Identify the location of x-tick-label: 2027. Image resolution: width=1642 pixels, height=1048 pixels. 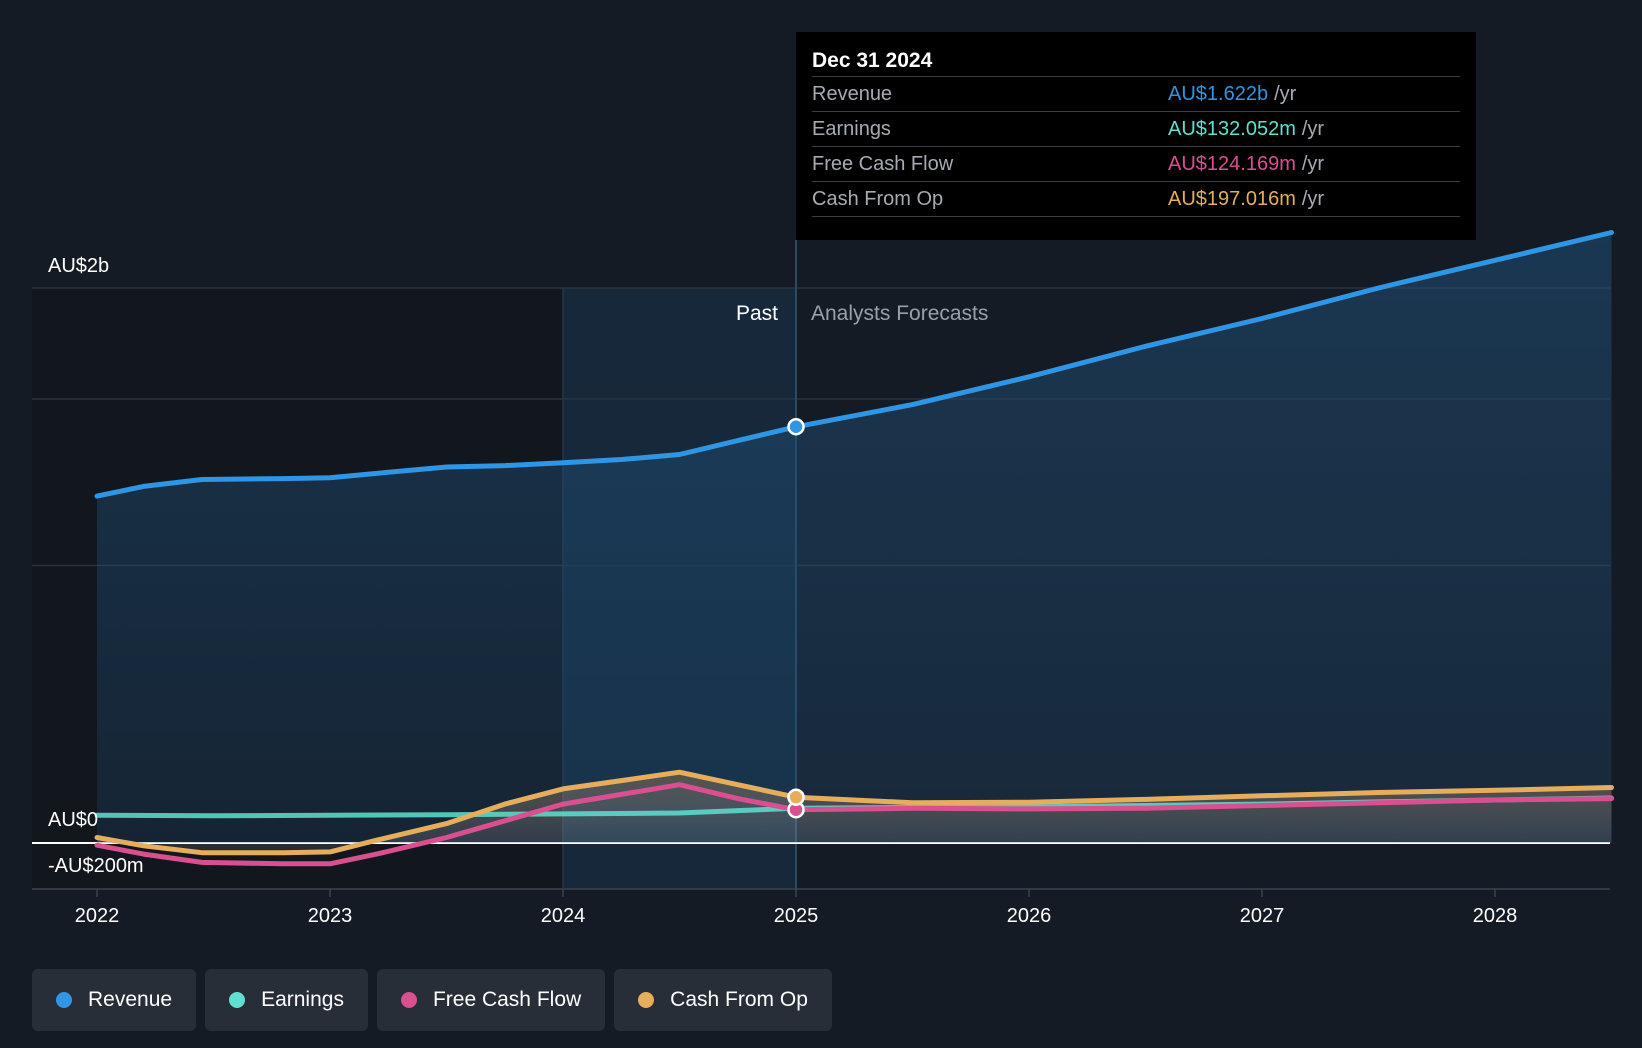
(1262, 916).